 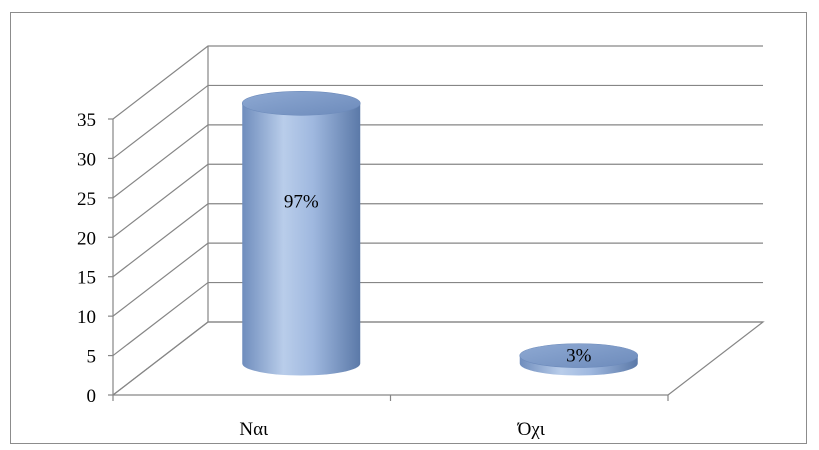 What do you see at coordinates (86, 238) in the screenshot?
I see `y-tick-label: 20` at bounding box center [86, 238].